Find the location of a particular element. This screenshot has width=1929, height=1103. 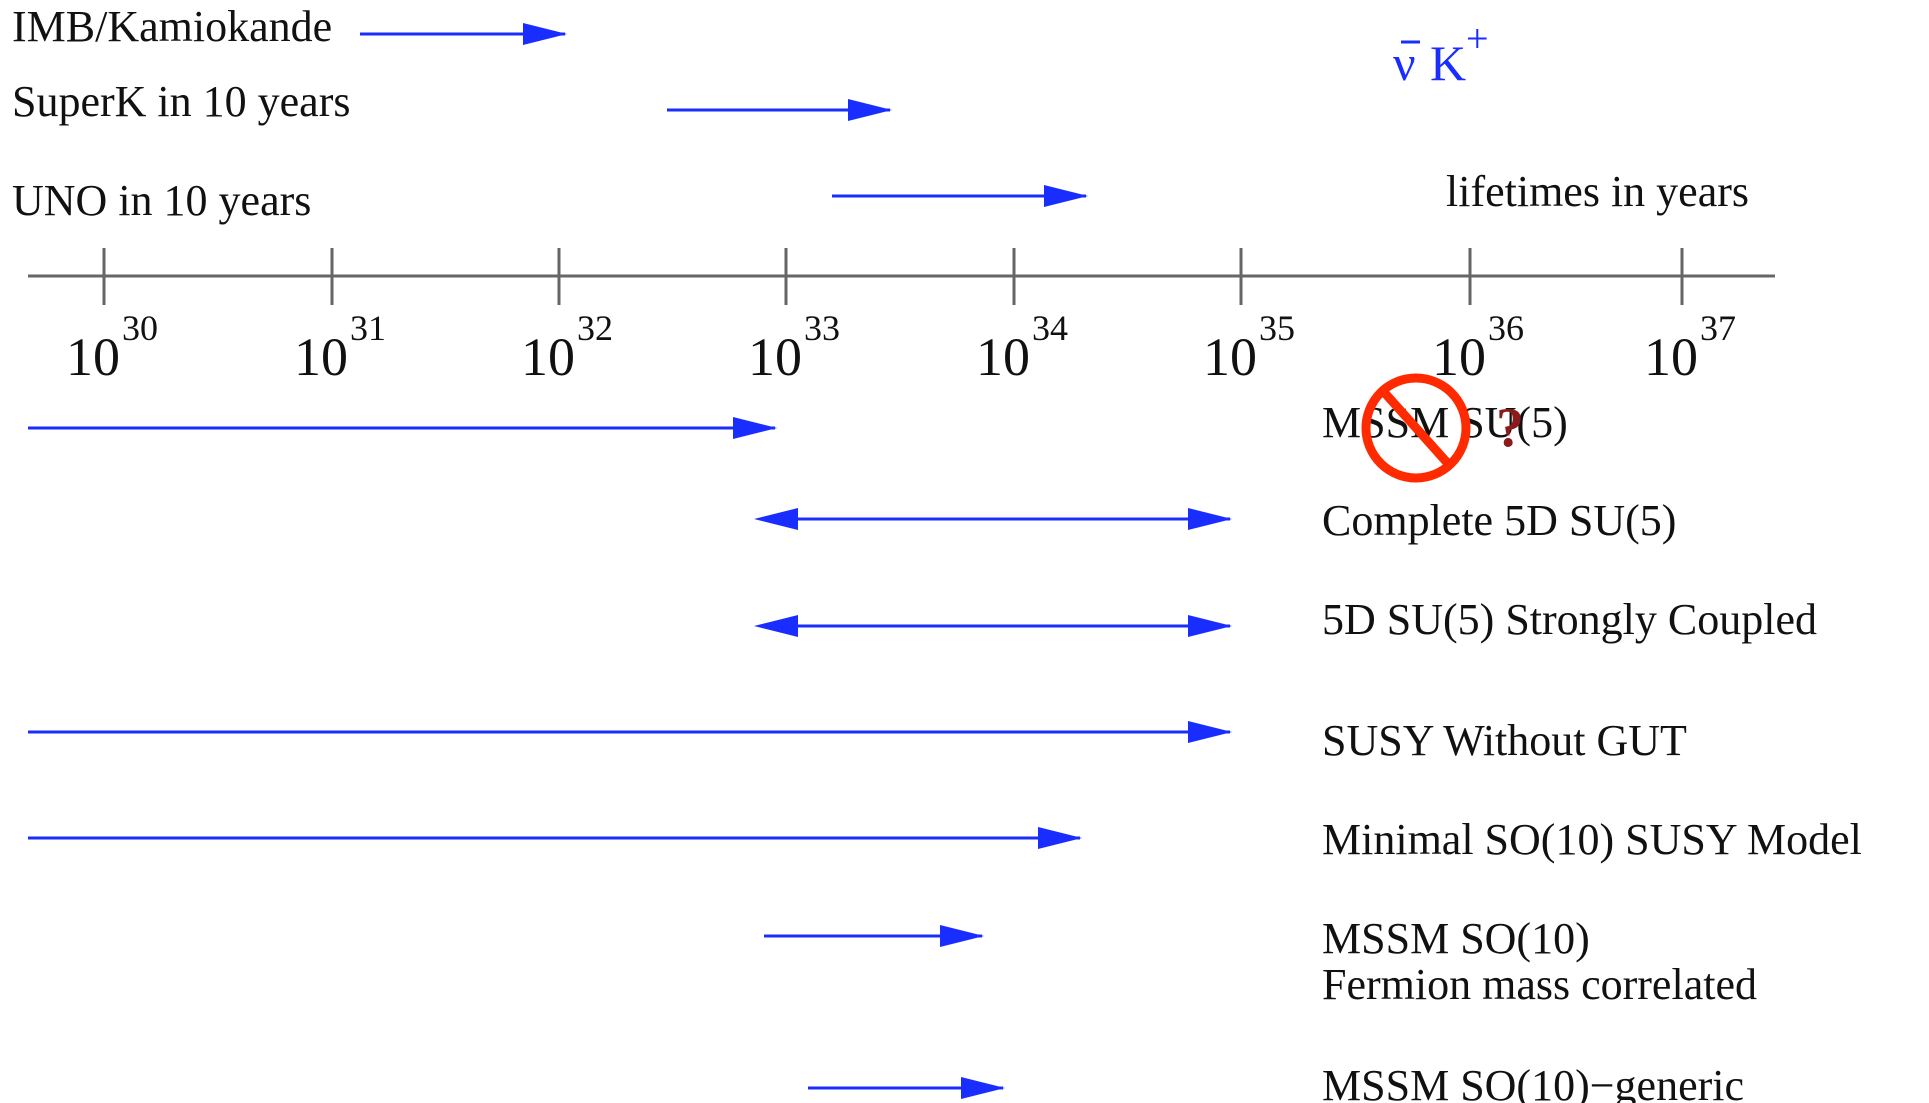

axis-tick-label-exponent: 31 is located at coordinates (368, 328).